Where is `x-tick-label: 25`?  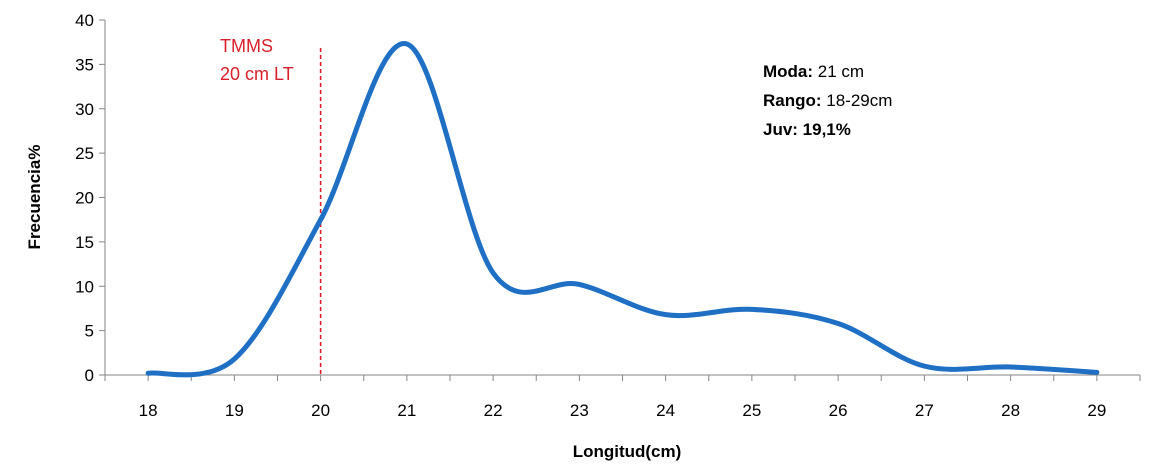
x-tick-label: 25 is located at coordinates (751, 410).